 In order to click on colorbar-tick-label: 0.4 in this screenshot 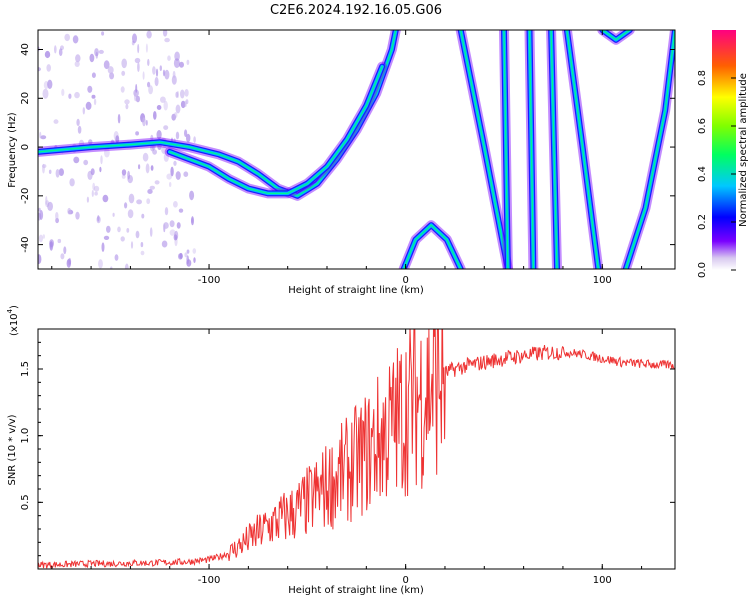, I will do `click(702, 174)`.